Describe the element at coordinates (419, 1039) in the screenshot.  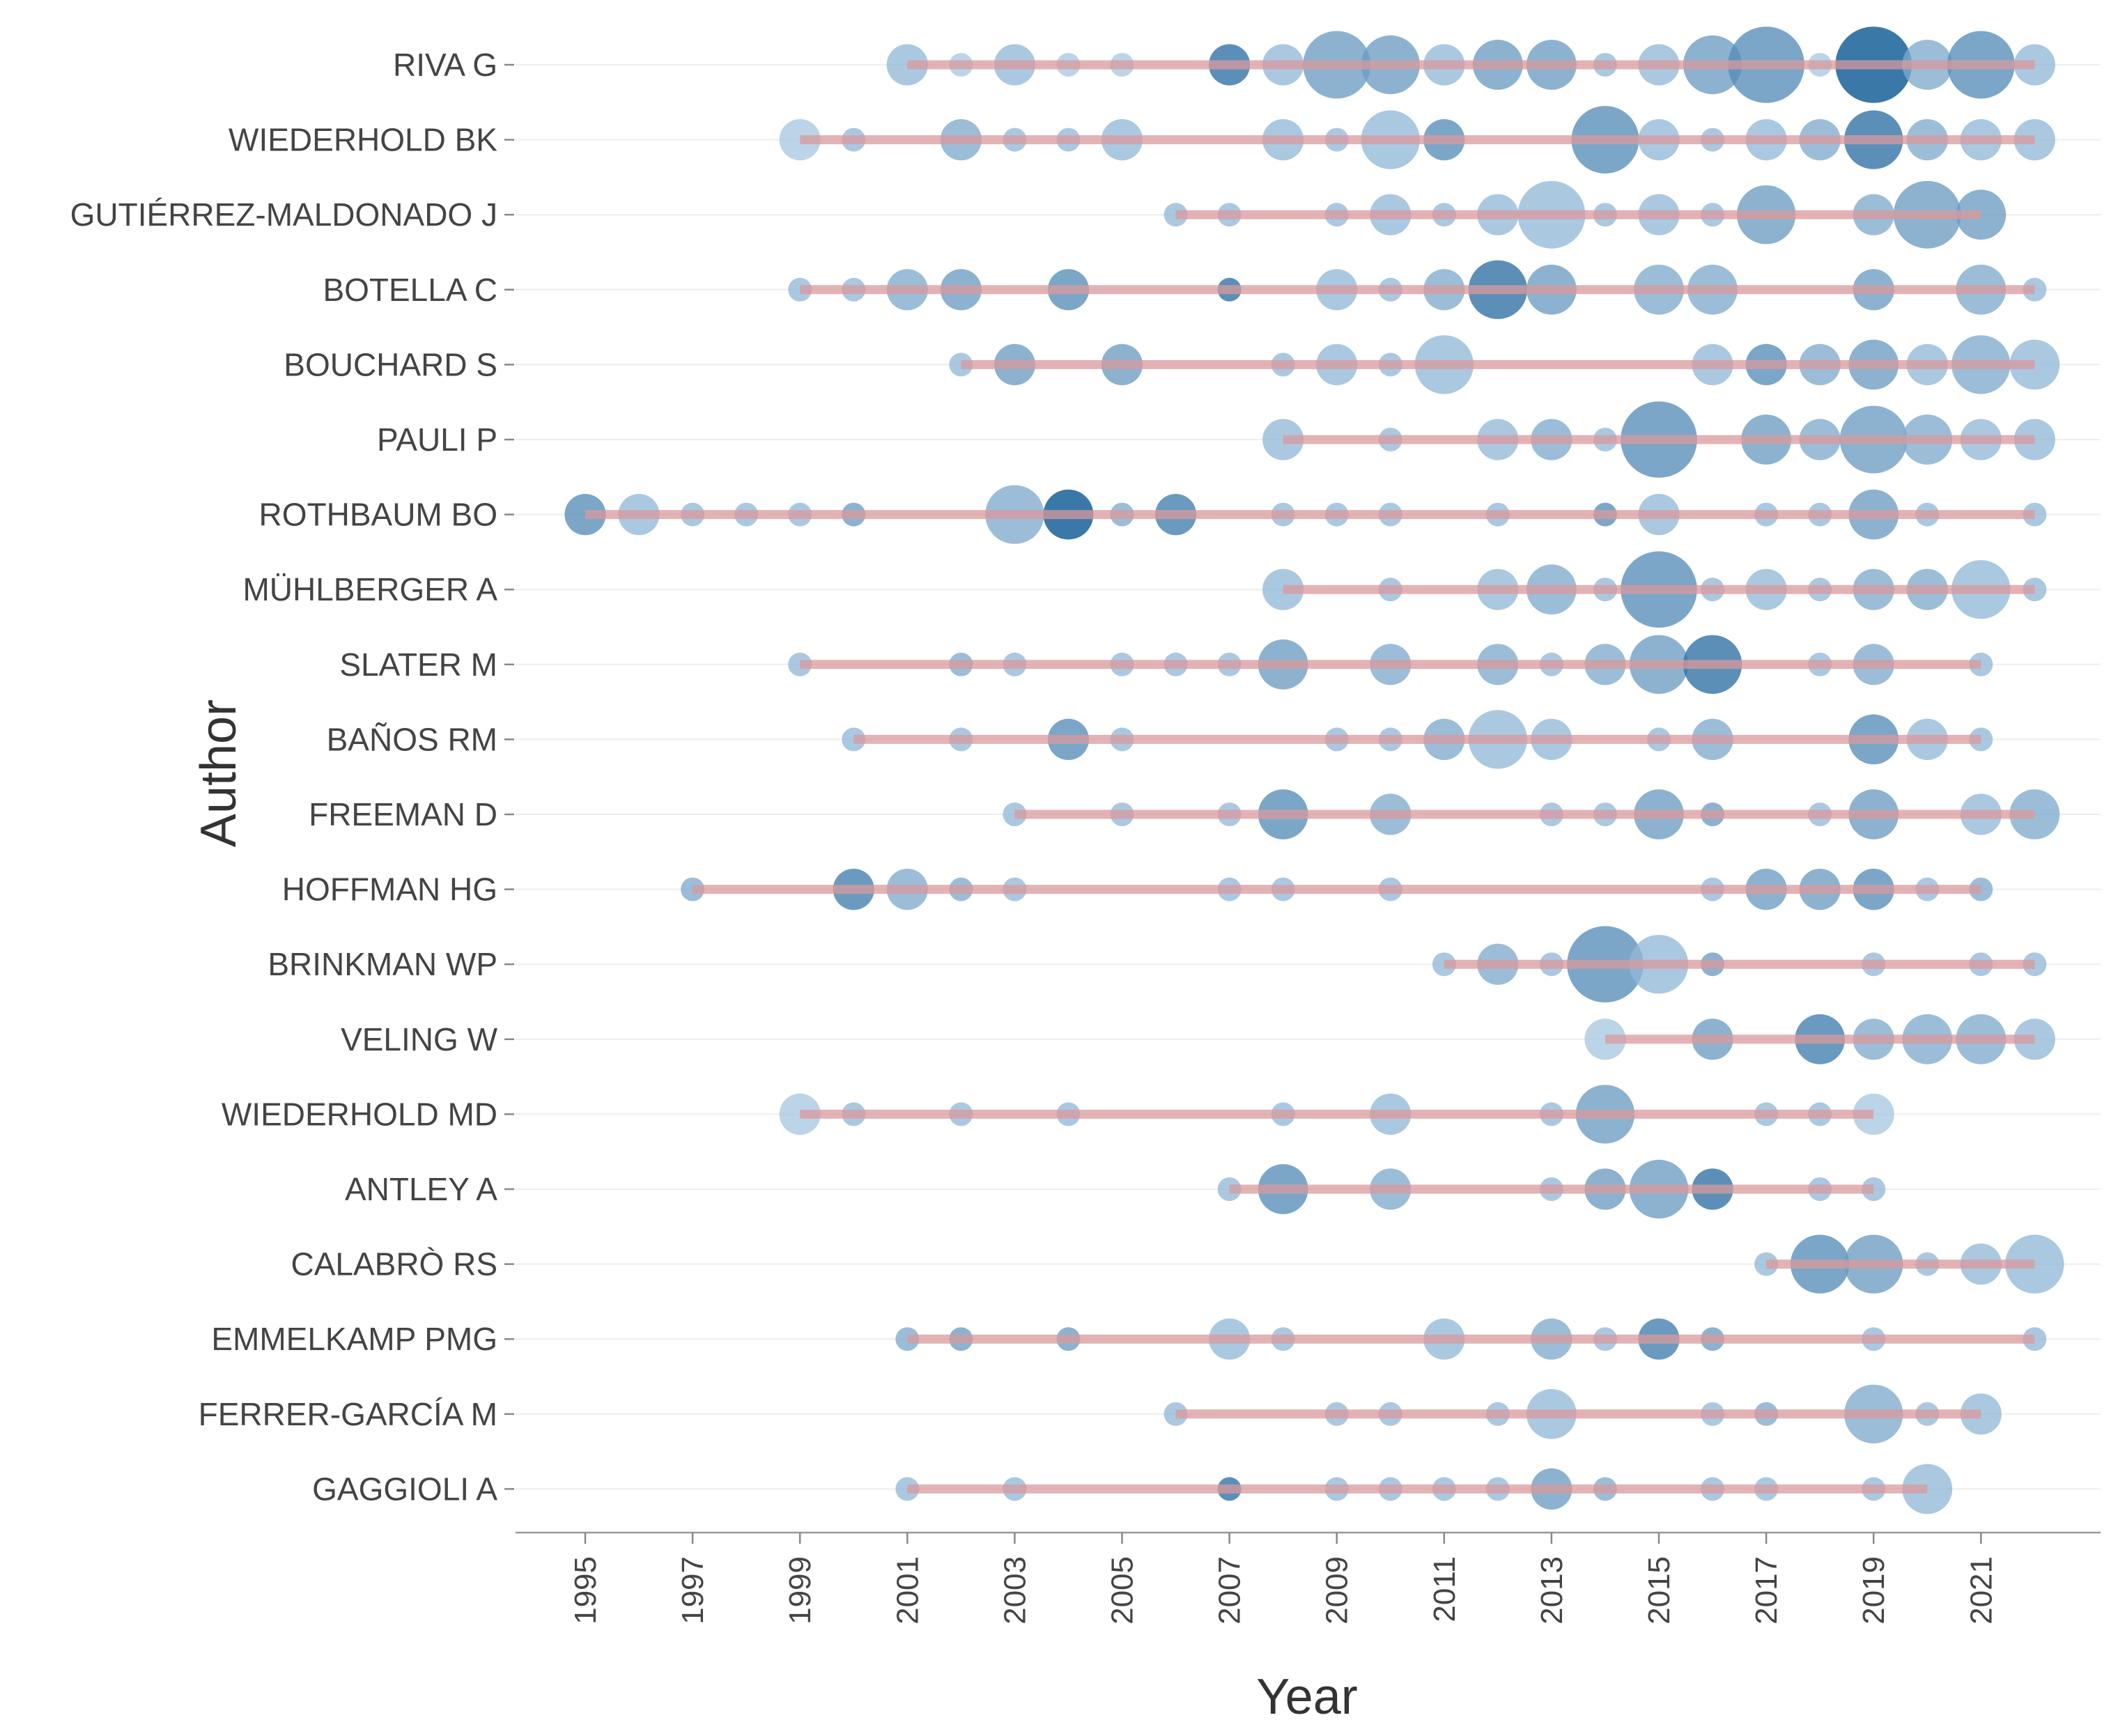
I see `author-label-veling-w: VELING W` at that location.